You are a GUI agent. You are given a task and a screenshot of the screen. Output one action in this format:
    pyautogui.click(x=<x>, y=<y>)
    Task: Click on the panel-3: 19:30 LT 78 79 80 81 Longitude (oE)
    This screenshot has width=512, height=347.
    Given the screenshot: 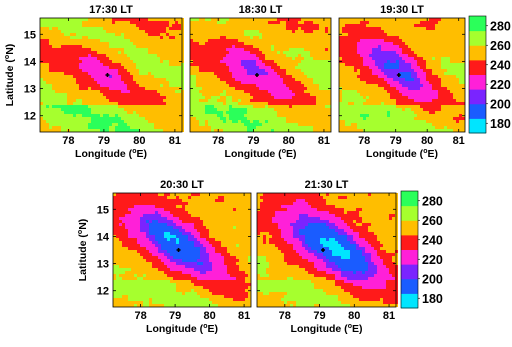 What is the action you would take?
    pyautogui.click(x=402, y=82)
    